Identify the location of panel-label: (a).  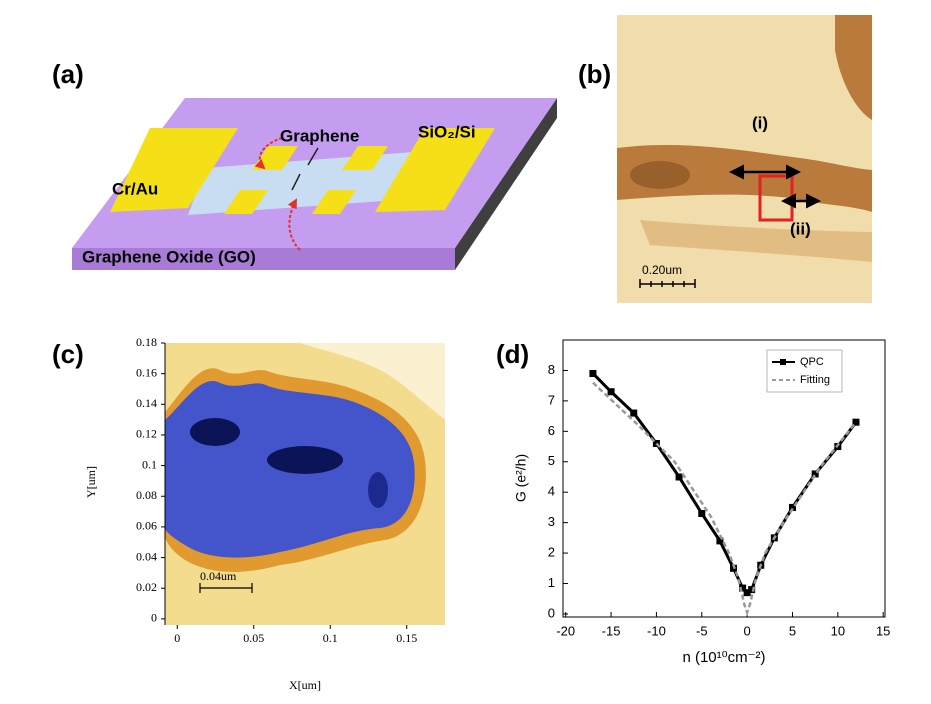
(68, 74).